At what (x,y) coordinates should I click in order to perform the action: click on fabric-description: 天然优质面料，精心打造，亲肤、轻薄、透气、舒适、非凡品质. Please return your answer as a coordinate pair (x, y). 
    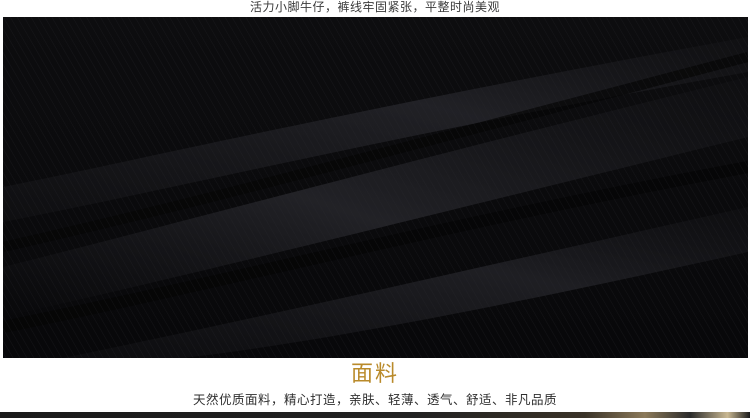
    Looking at the image, I should click on (374, 399).